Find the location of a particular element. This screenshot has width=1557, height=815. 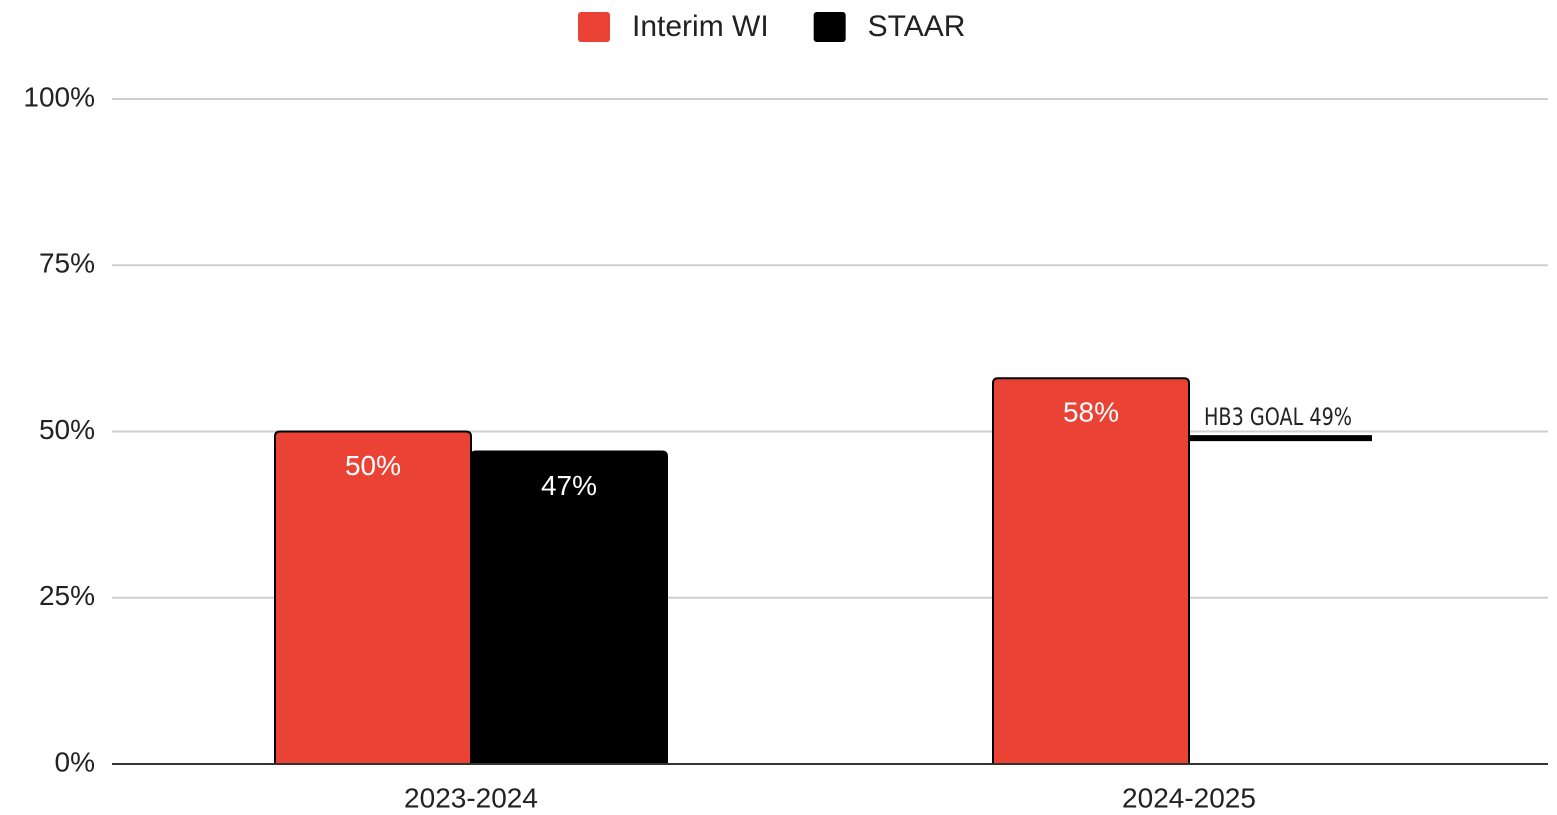

x-tick-label: 2024-2025 is located at coordinates (1189, 797).